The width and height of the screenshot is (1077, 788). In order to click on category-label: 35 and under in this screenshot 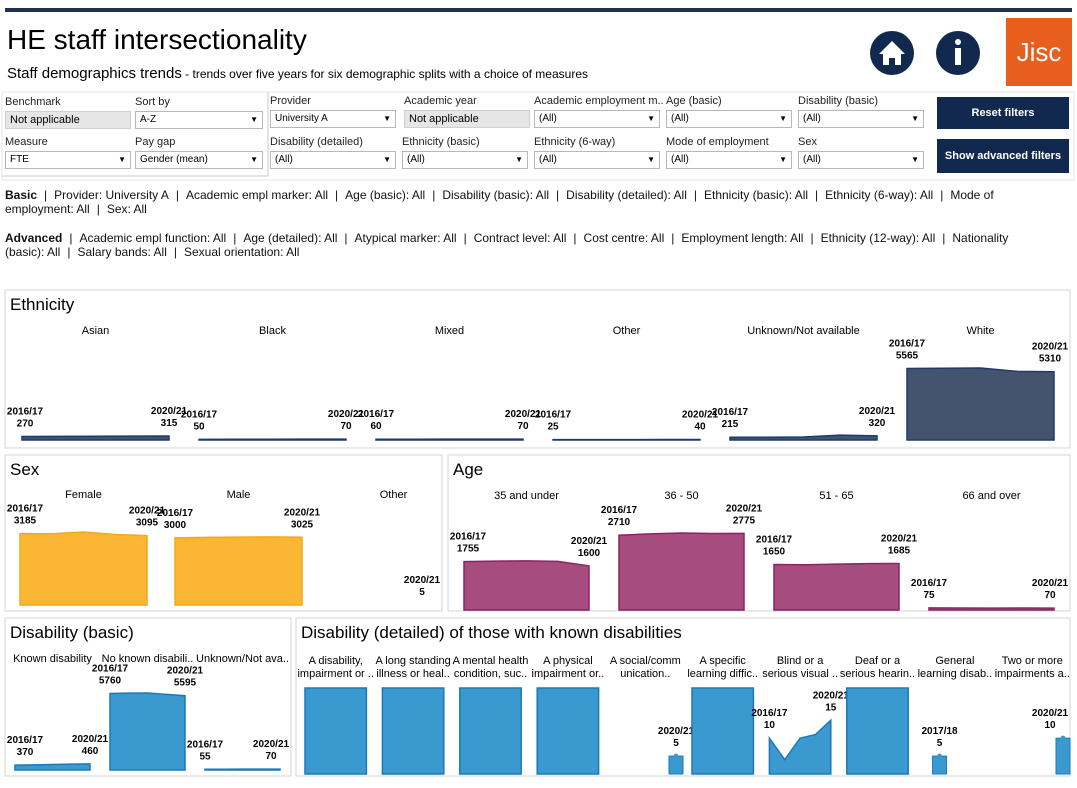, I will do `click(526, 496)`.